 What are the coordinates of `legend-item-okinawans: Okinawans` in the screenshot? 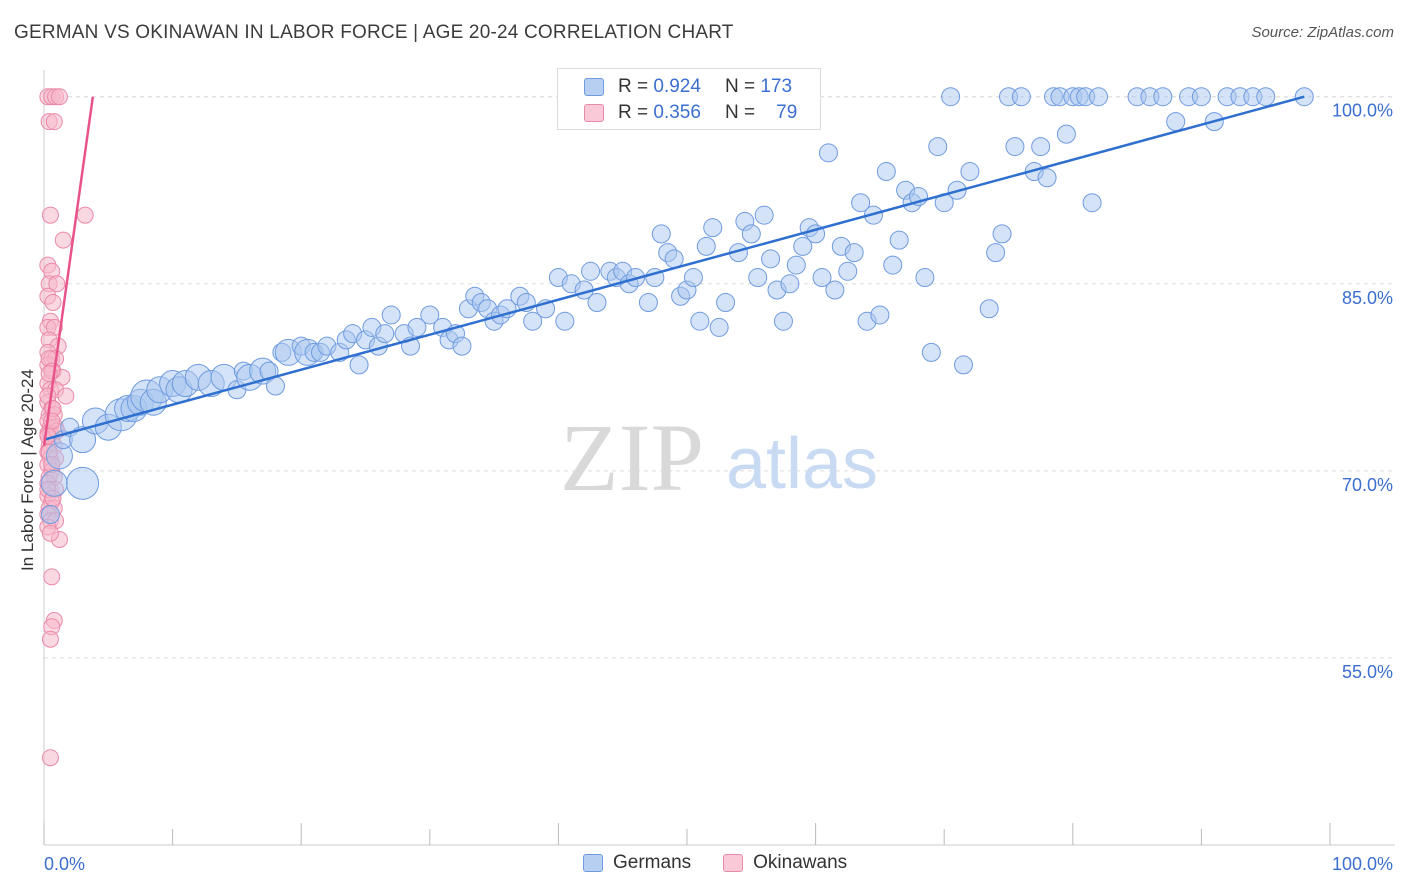 It's located at (785, 863).